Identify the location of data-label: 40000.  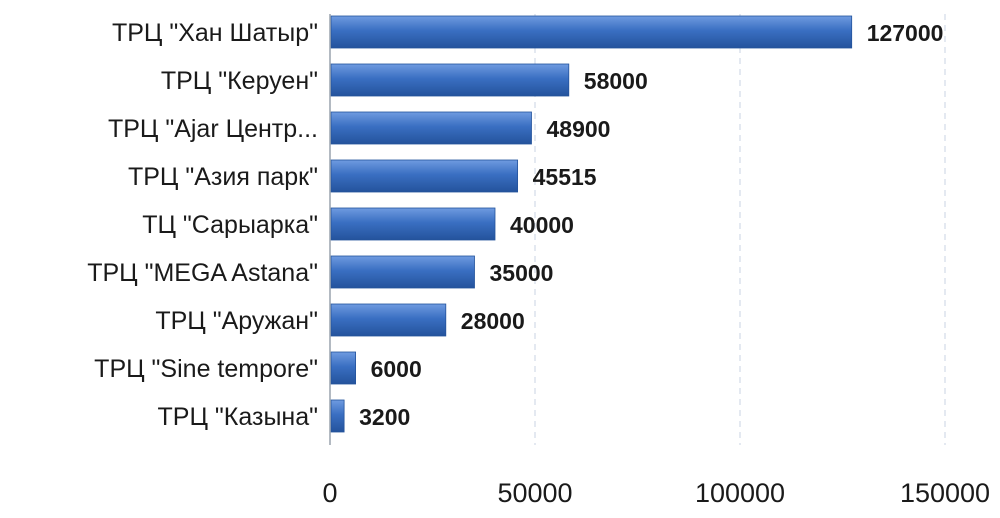
(542, 225).